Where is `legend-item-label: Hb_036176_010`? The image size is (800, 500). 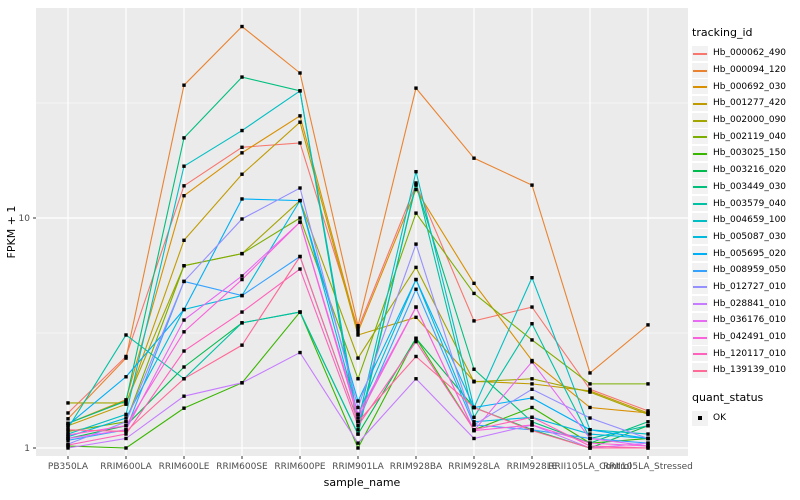 legend-item-label: Hb_036176_010 is located at coordinates (750, 320).